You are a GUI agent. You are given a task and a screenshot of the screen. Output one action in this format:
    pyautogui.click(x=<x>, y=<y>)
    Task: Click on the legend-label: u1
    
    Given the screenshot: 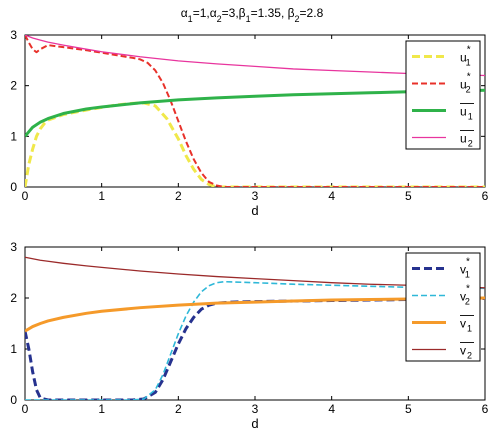 What is the action you would take?
    pyautogui.click(x=466, y=113)
    